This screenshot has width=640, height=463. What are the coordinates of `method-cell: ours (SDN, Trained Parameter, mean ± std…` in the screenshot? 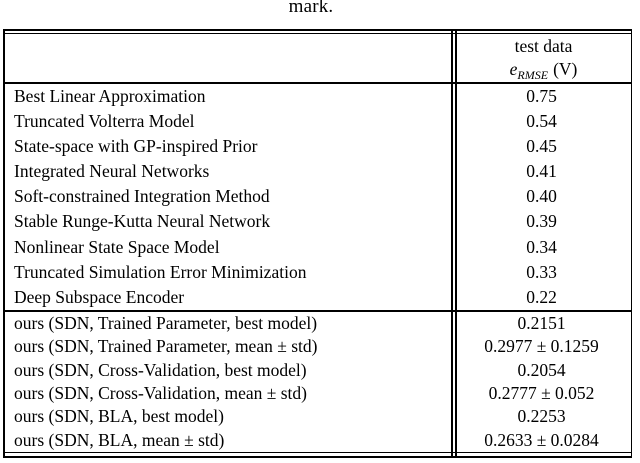 It's located at (166, 346).